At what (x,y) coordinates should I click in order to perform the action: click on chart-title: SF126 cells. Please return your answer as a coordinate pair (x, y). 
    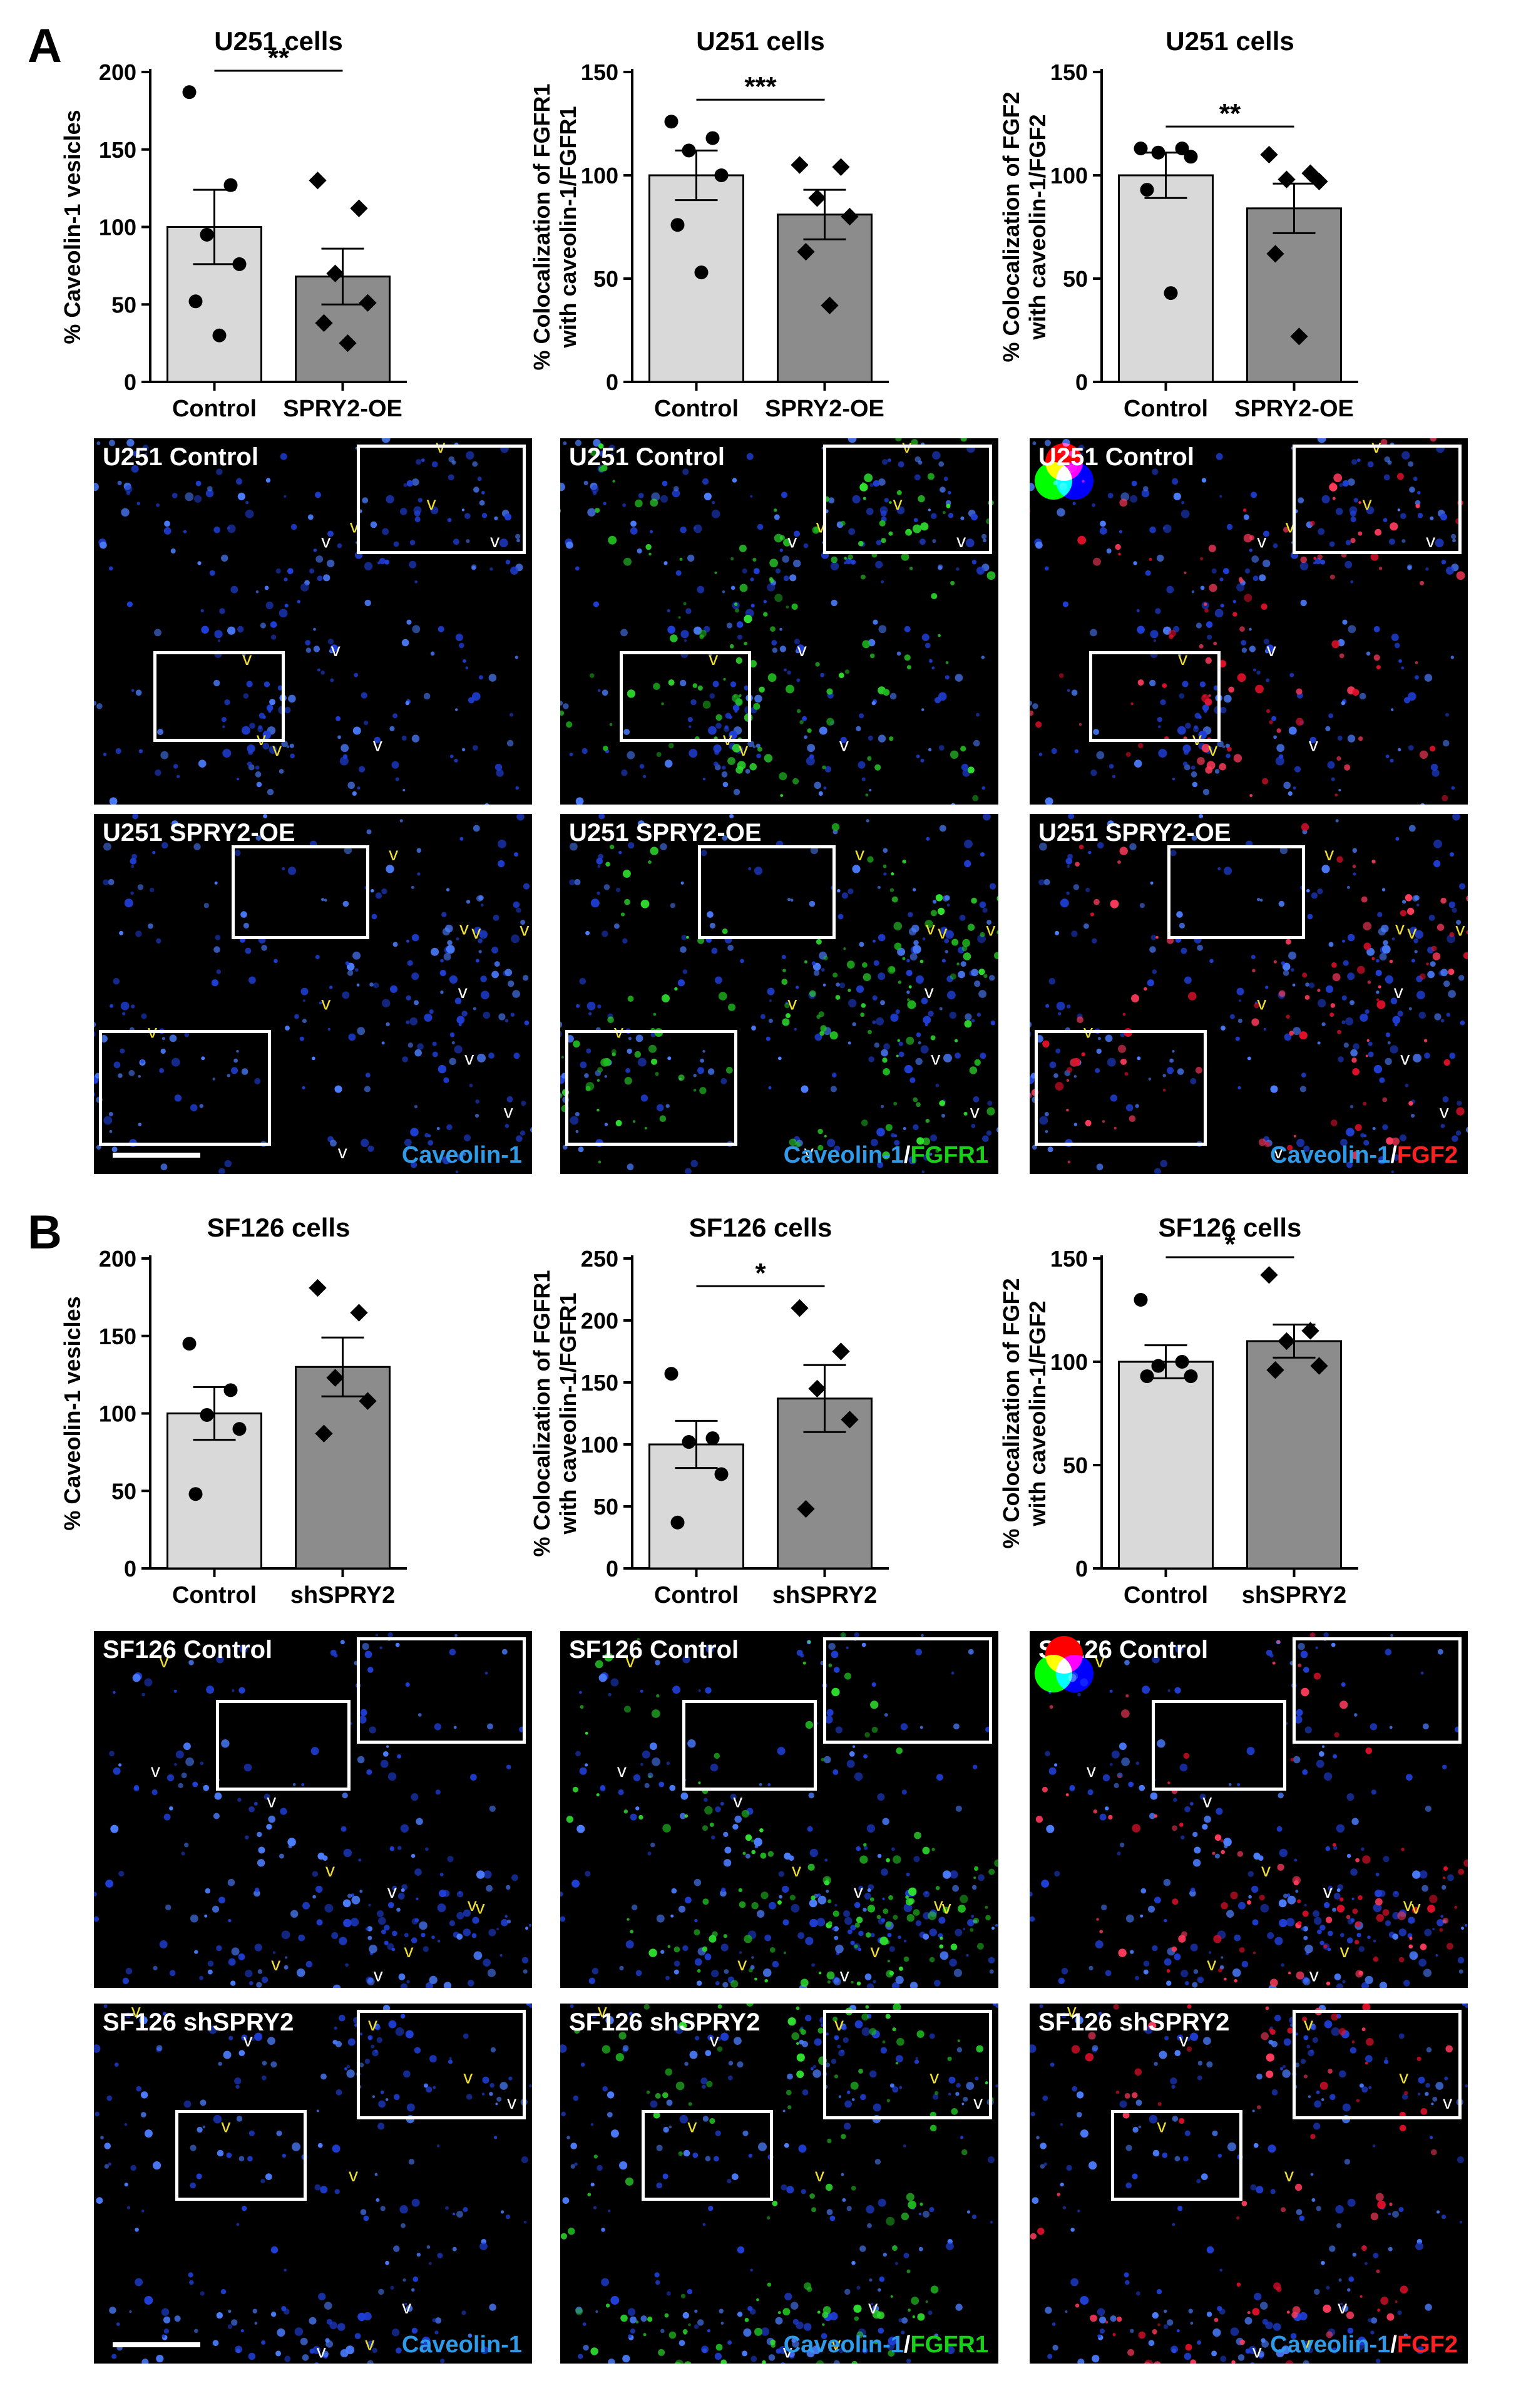
    Looking at the image, I should click on (760, 1227).